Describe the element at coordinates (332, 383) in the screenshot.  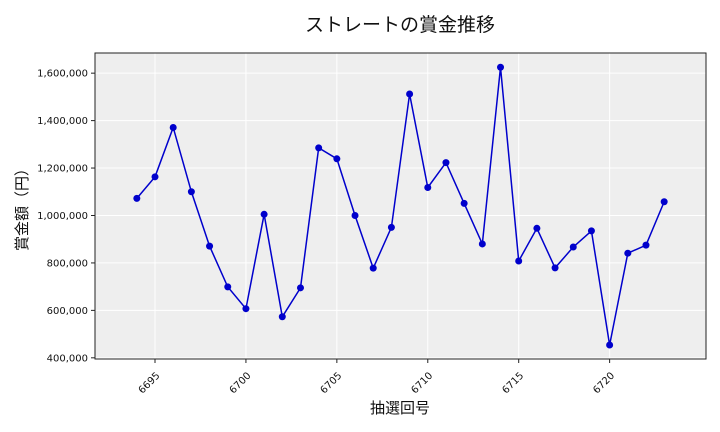
I see `x-tick-label: 6705` at that location.